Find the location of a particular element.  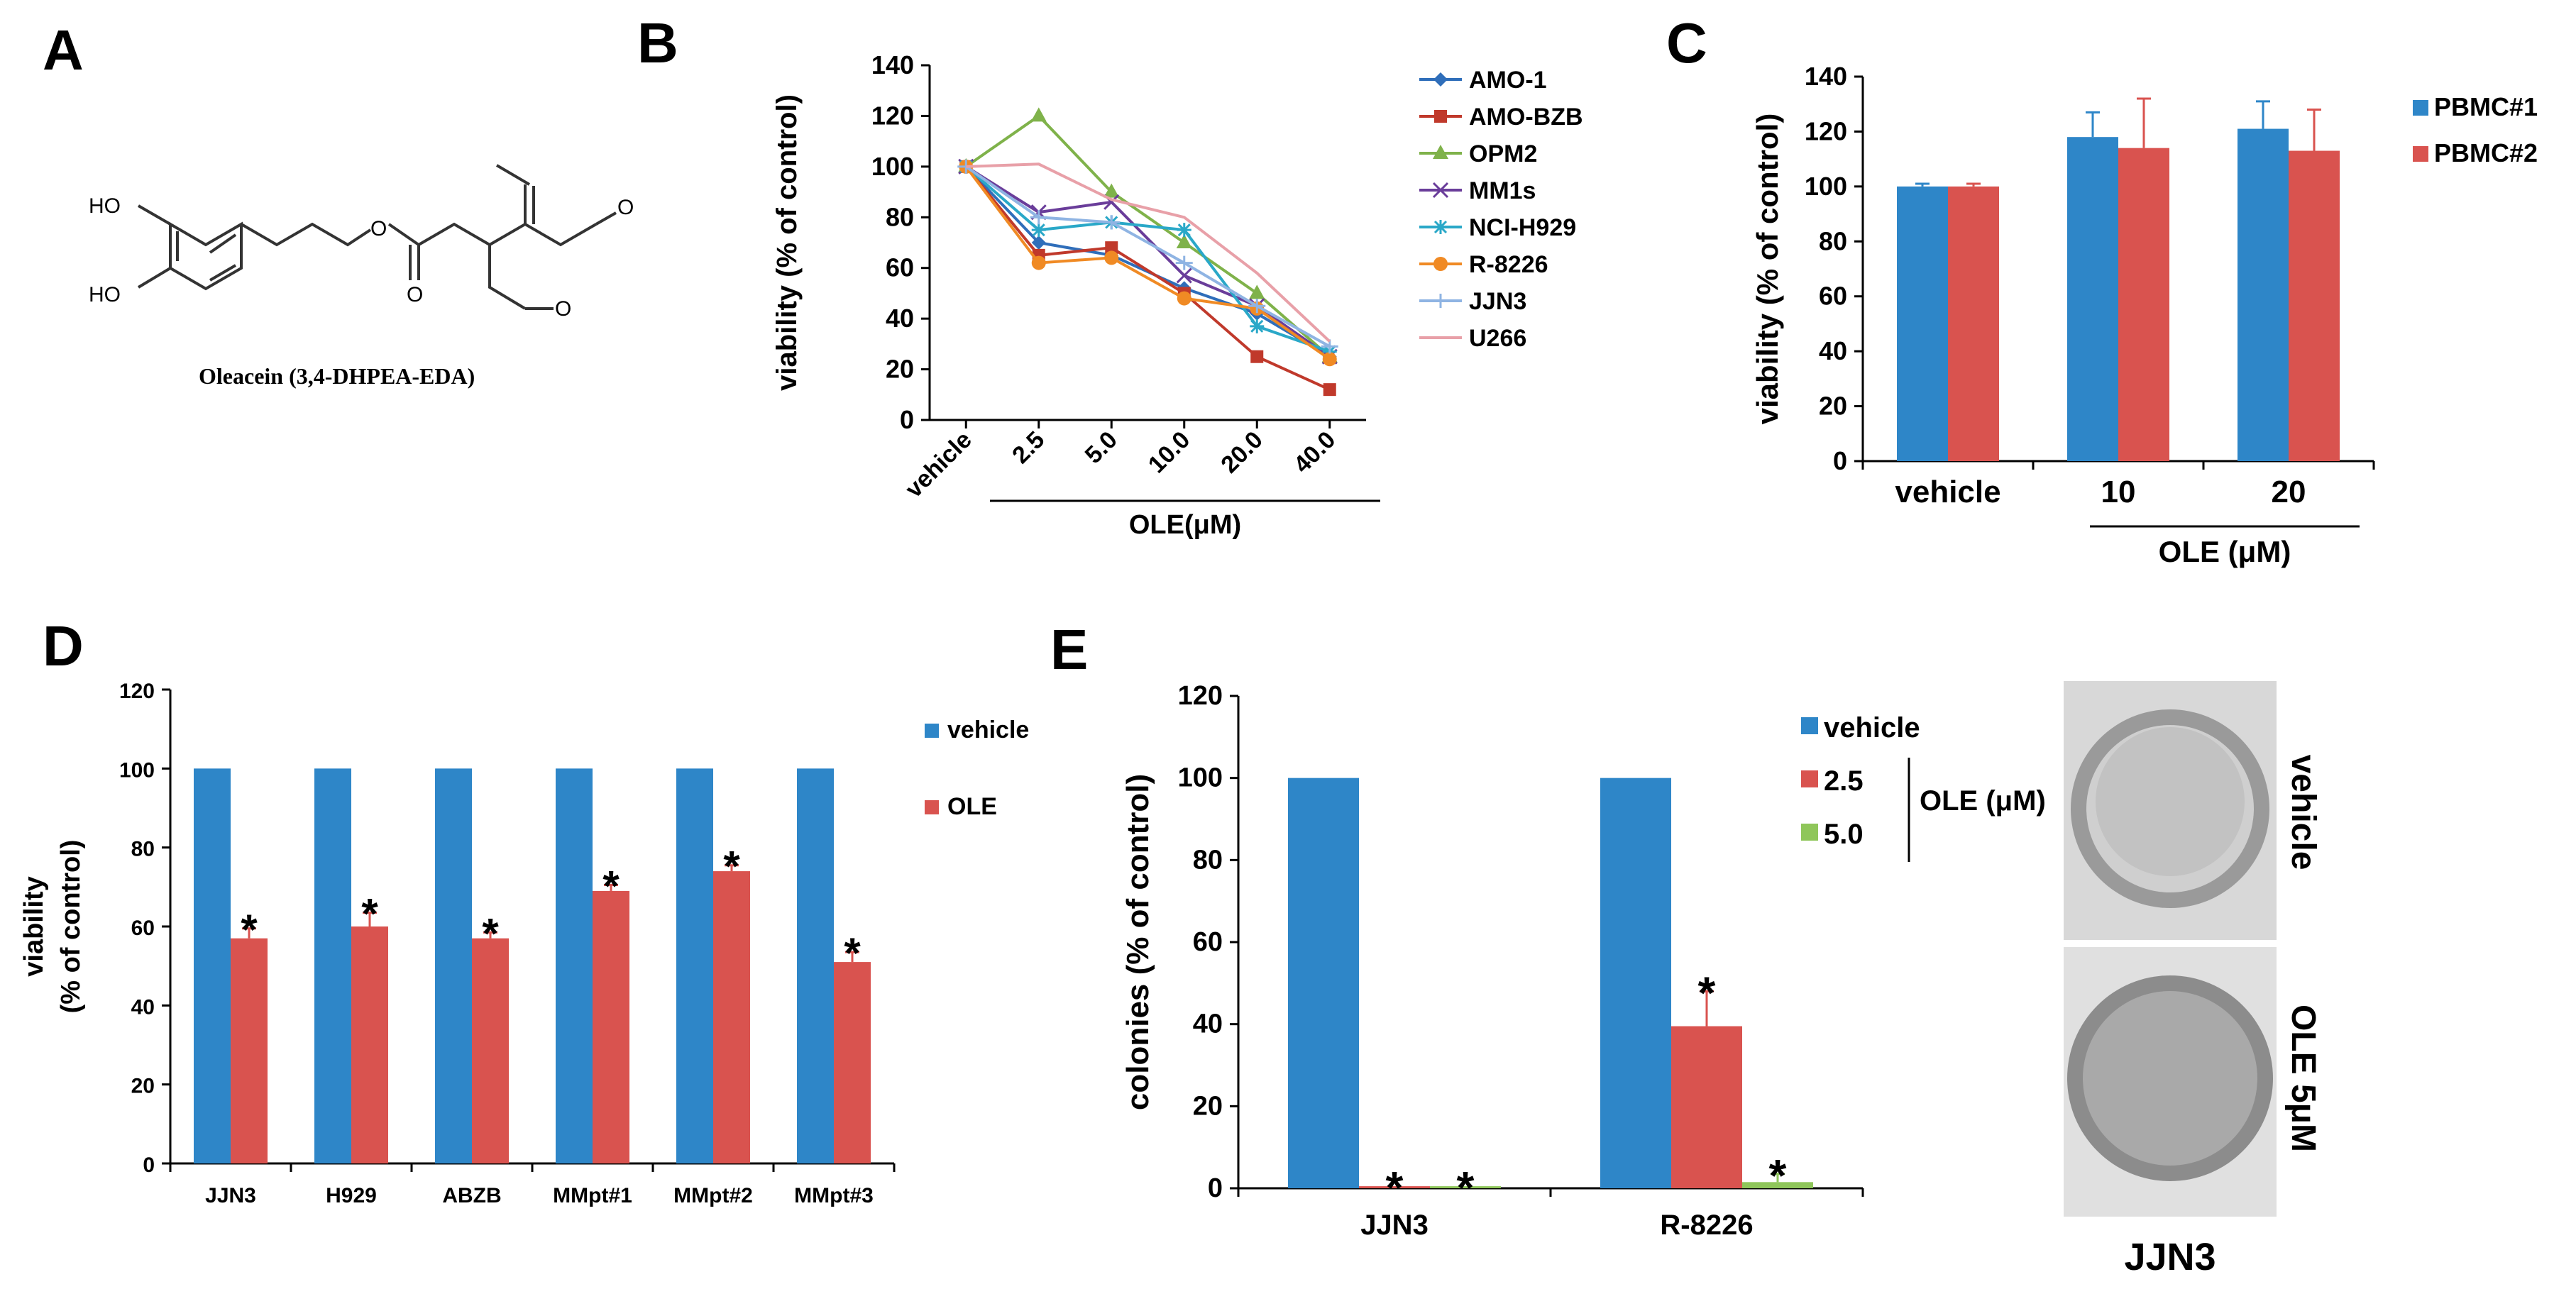

photo-label-vehicle: vehicle is located at coordinates (2303, 812).